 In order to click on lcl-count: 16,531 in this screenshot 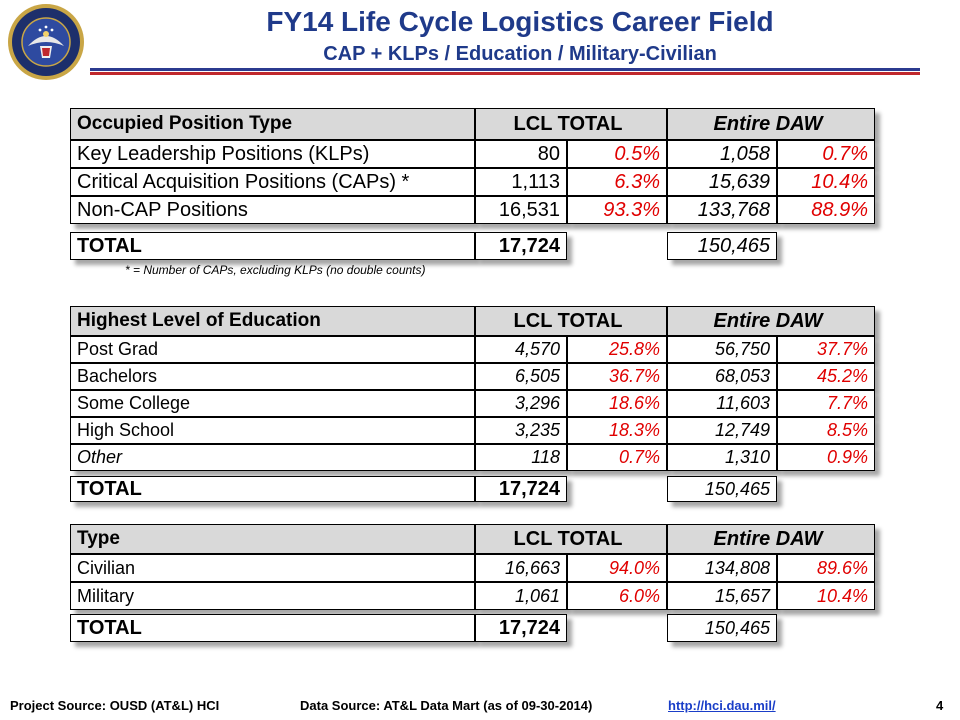, I will do `click(521, 210)`.